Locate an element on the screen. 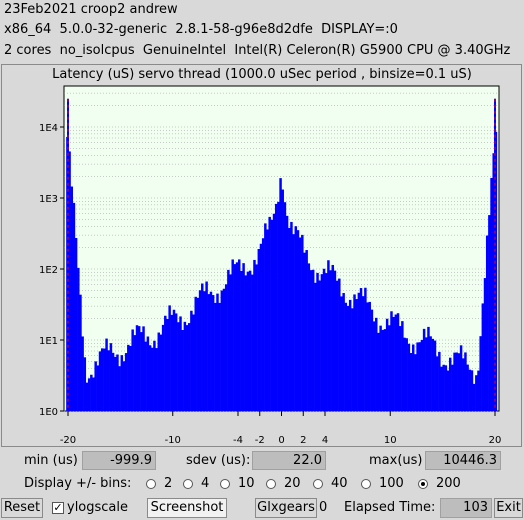 This screenshot has height=520, width=524. exit-button: Exit is located at coordinates (508, 508).